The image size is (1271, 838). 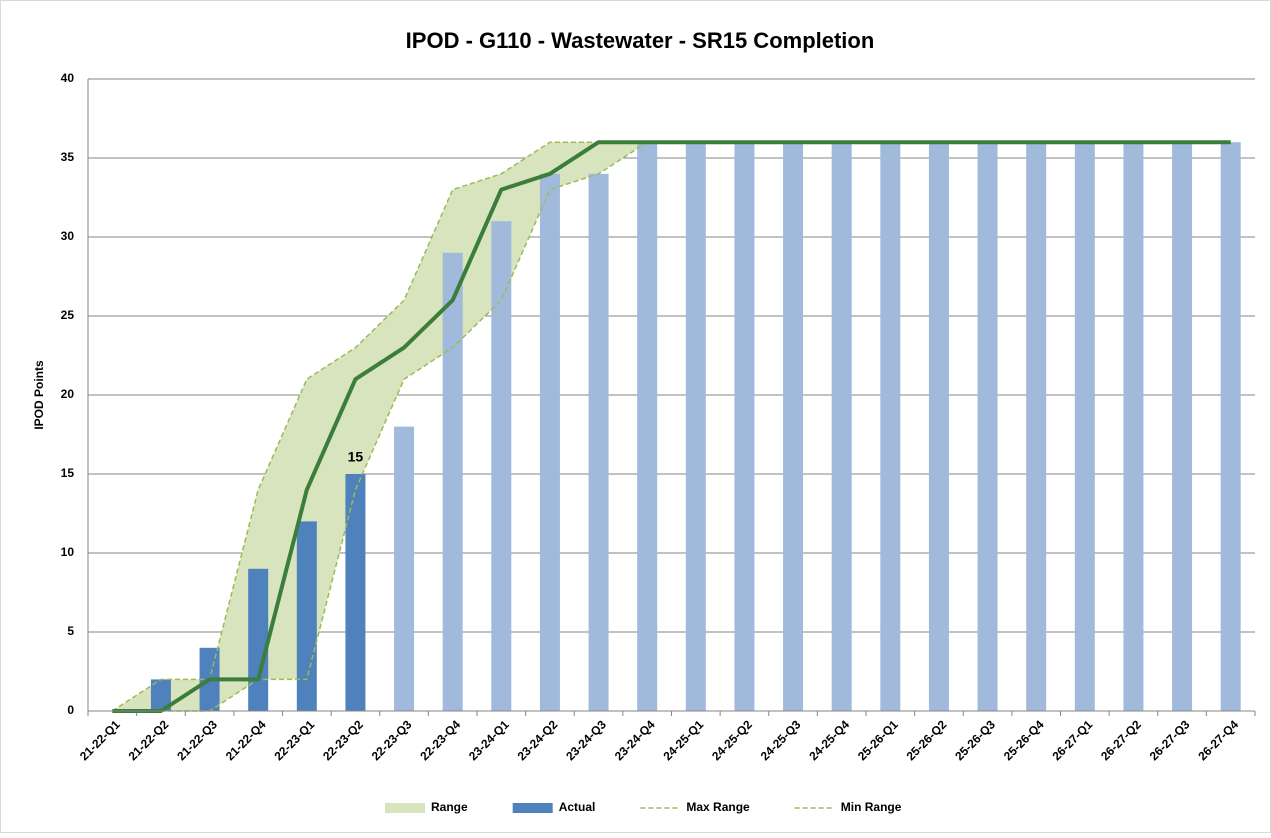 What do you see at coordinates (449, 807) in the screenshot?
I see `legend-label: Range` at bounding box center [449, 807].